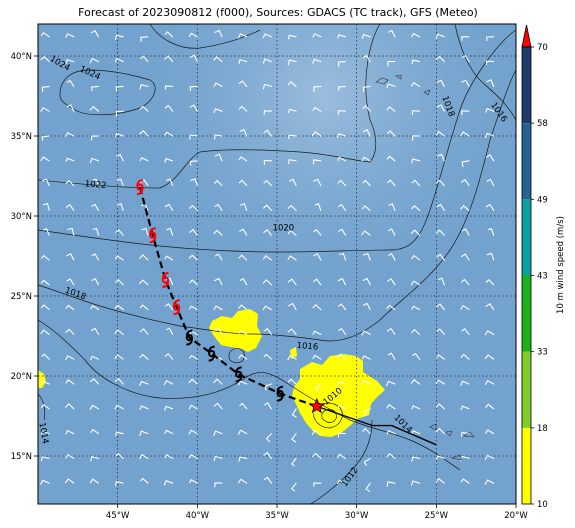 This screenshot has height=528, width=575. What do you see at coordinates (425, 267) in the screenshot?
I see `islands` at bounding box center [425, 267].